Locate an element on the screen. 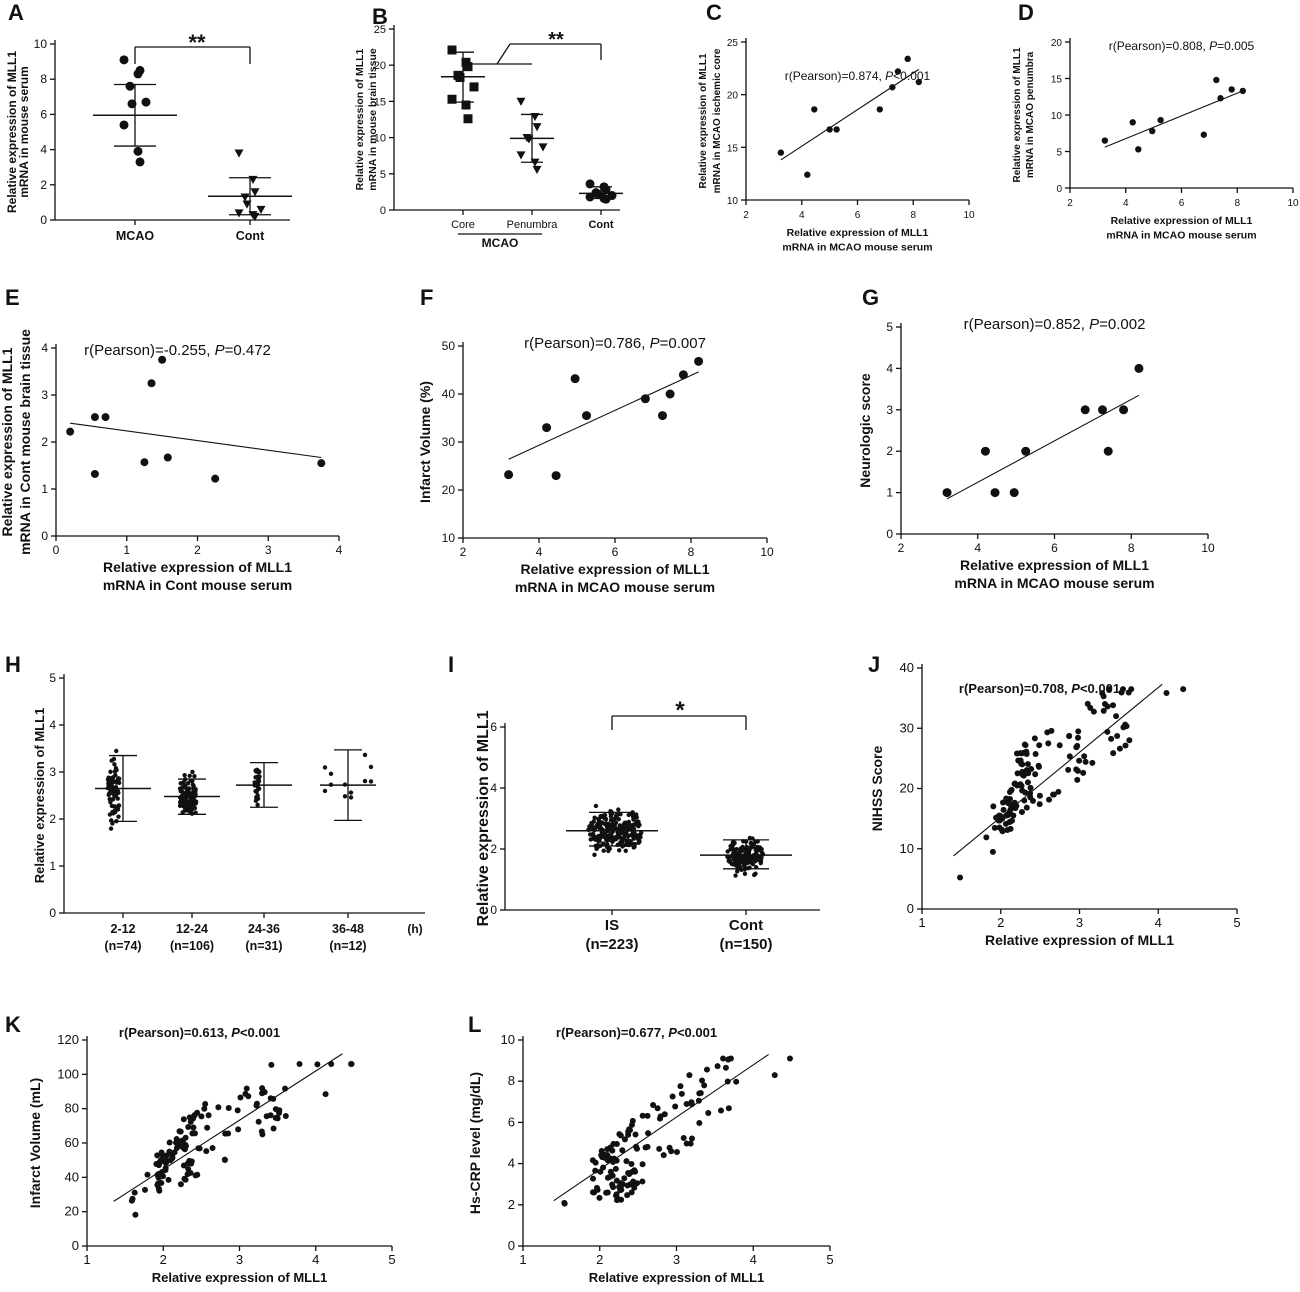 This screenshot has height=1292, width=1300. data-point-G is located at coordinates (995, 493).